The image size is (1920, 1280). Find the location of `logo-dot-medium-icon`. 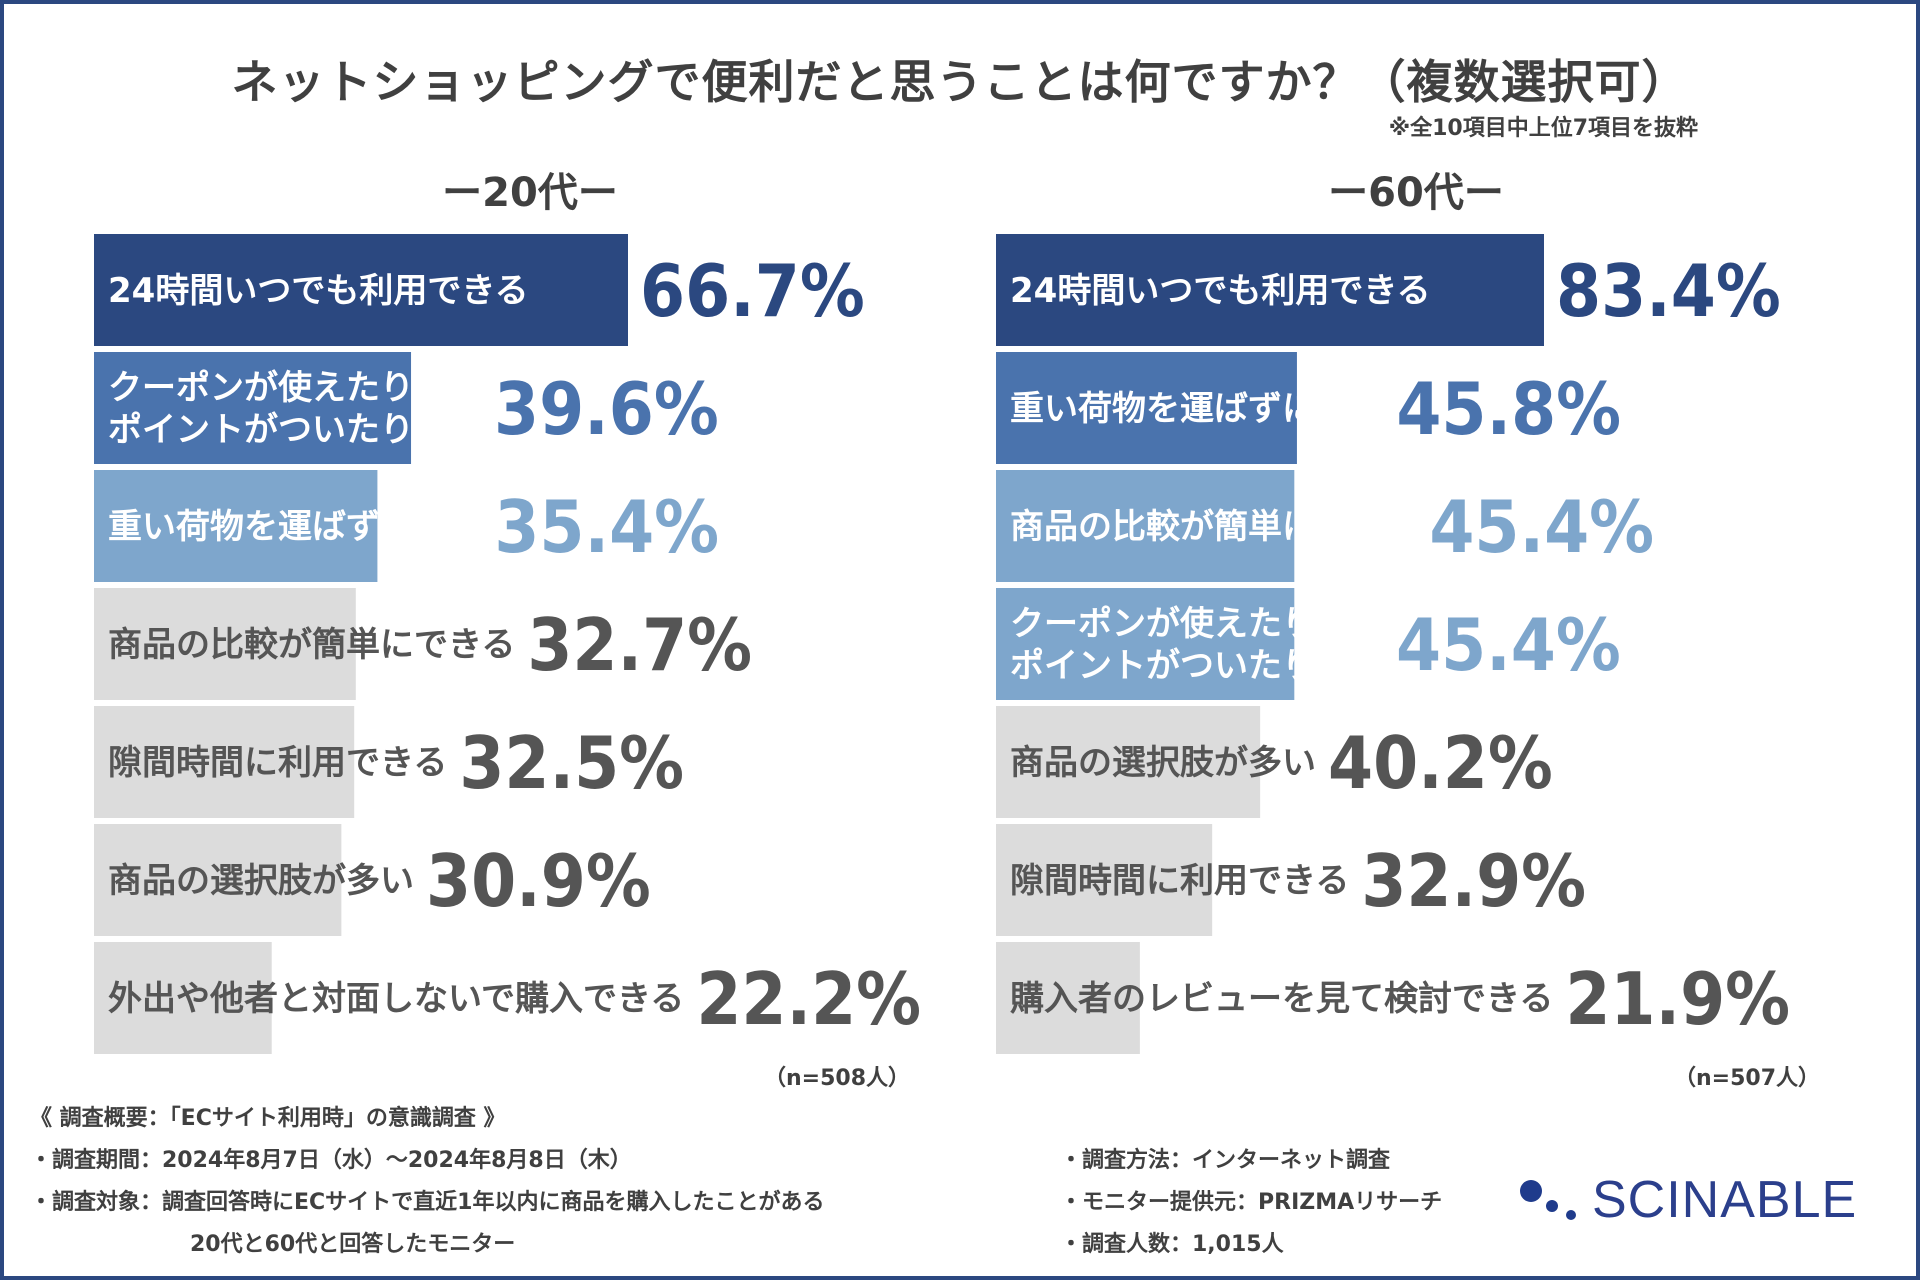

logo-dot-medium-icon is located at coordinates (1552, 1206).